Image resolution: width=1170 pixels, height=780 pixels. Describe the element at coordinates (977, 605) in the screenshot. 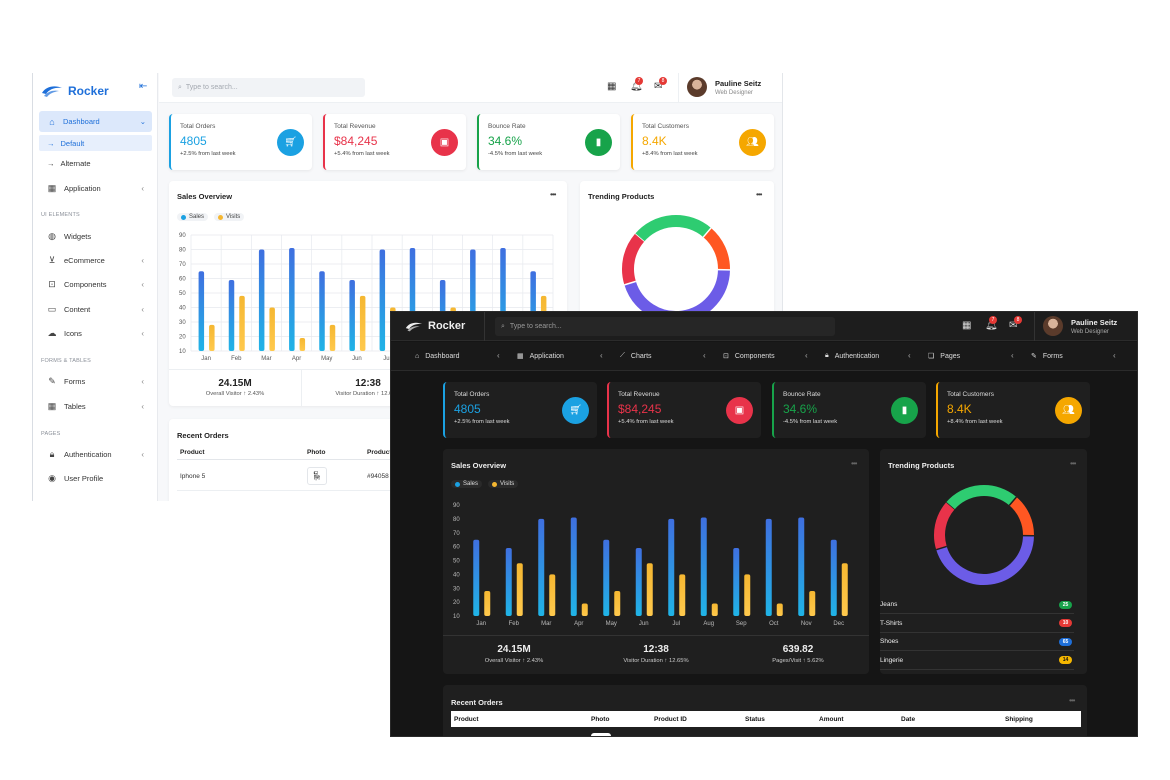

I see `list-item: Jeans 25` at that location.